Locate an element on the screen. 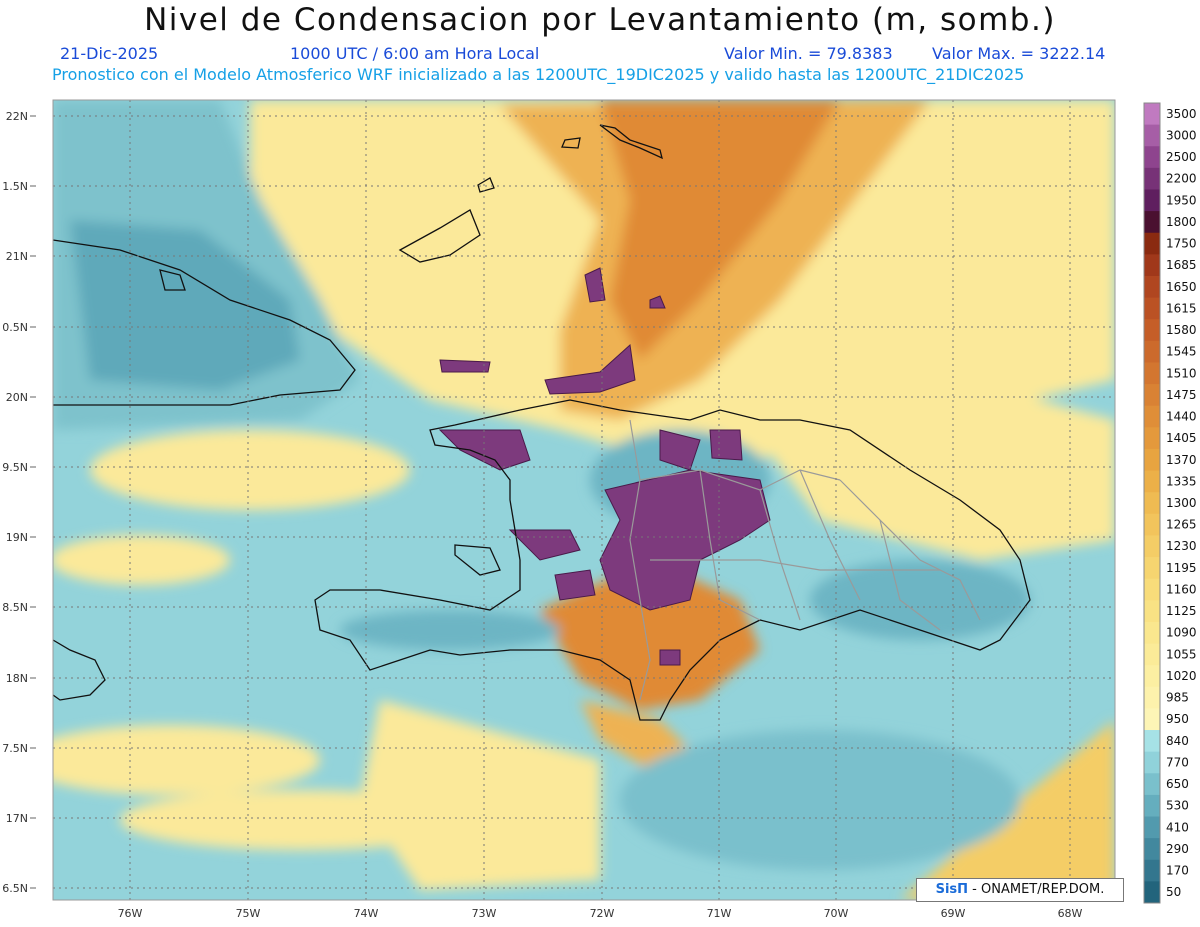  colorbar-label: 50 is located at coordinates (1173, 892).